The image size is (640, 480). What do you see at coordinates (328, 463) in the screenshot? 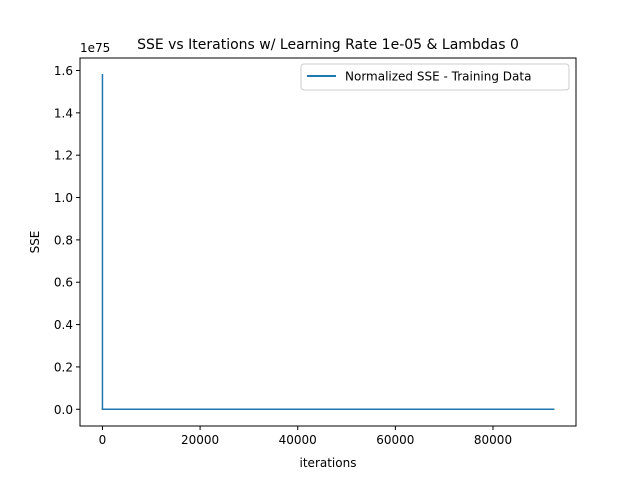
I see `x-axis-label: iterations` at bounding box center [328, 463].